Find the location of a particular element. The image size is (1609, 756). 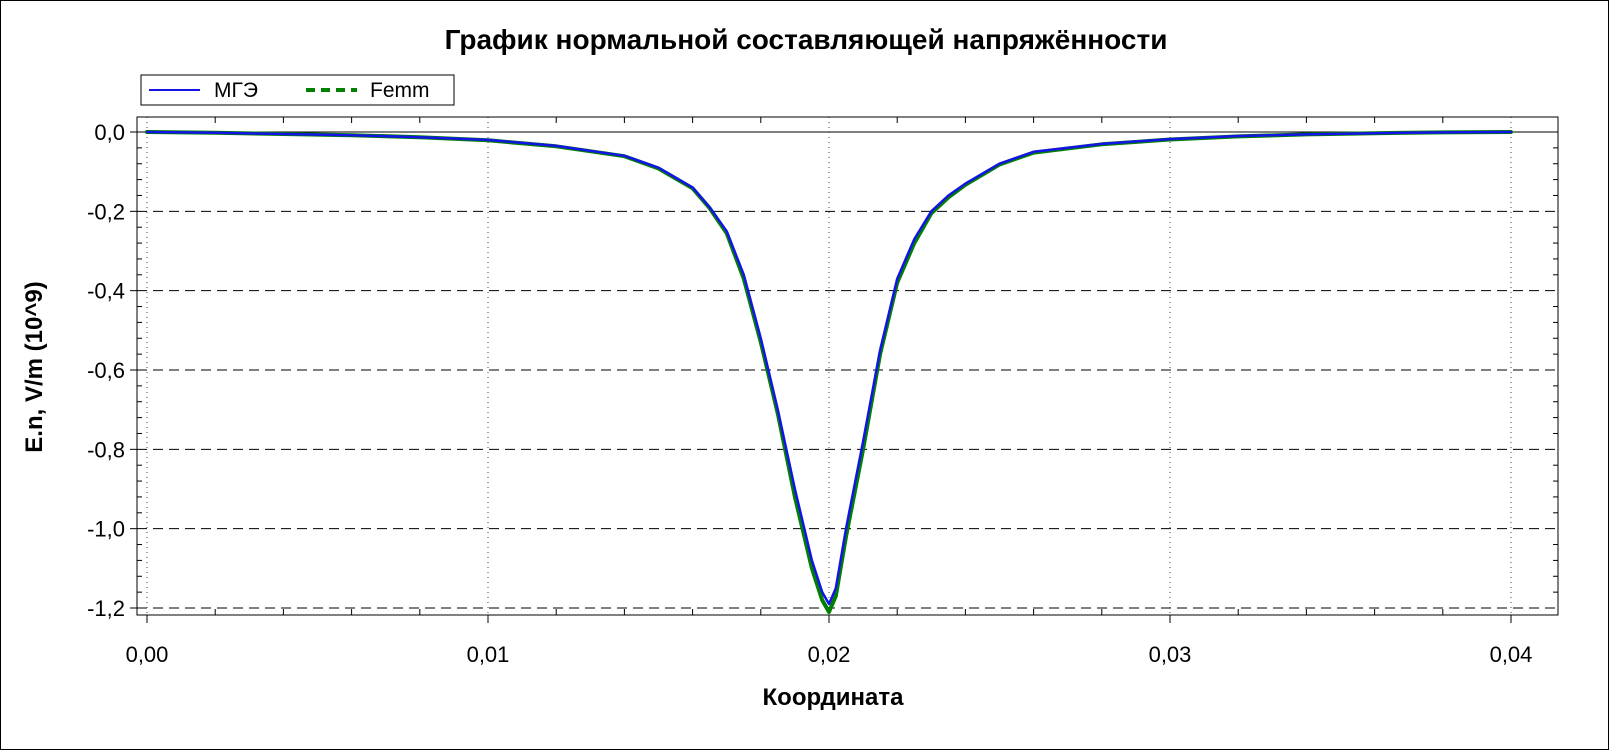

y-tick-label: -0,2 is located at coordinates (106, 211).